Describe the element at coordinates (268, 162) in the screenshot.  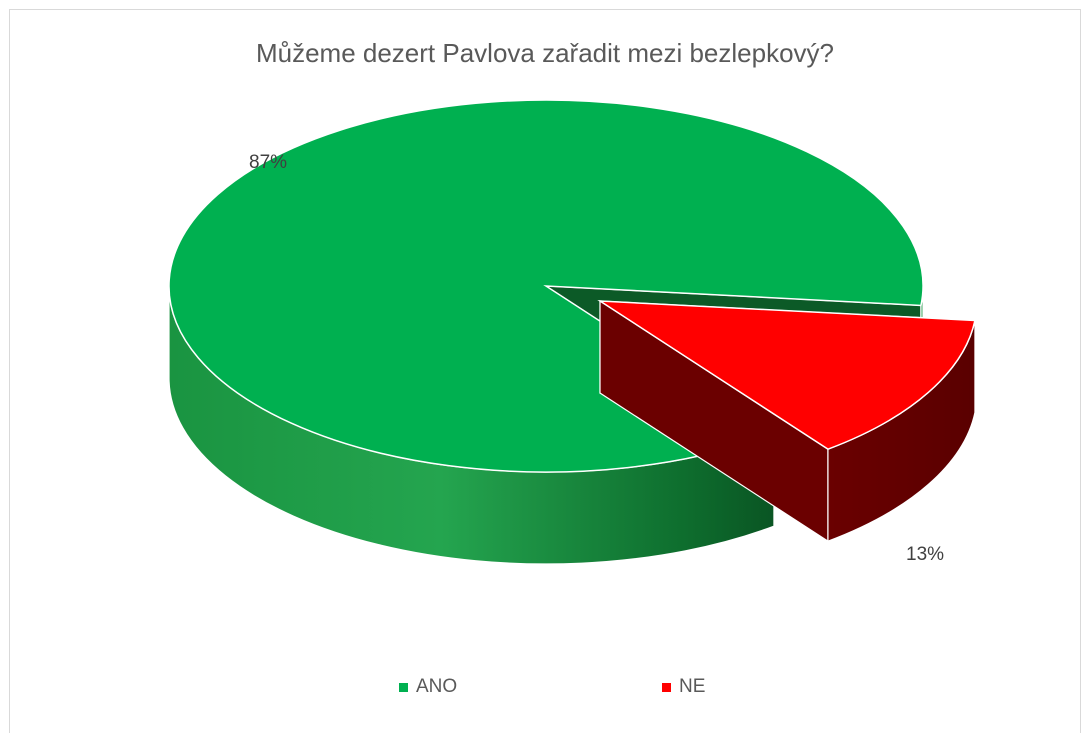
I see `data-label-ano: 87%` at that location.